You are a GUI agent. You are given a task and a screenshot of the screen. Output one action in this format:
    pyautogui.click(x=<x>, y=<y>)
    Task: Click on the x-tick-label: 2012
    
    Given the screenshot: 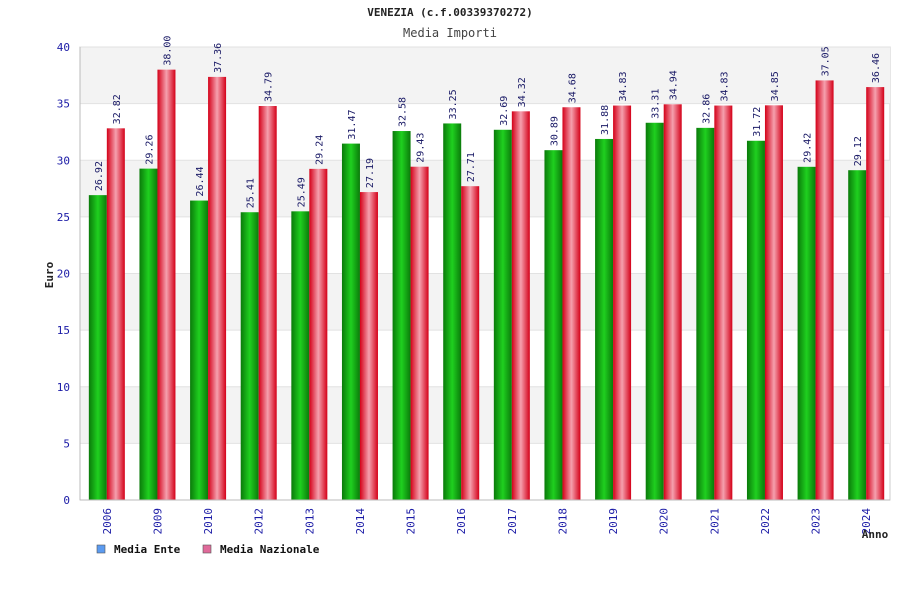 What is the action you would take?
    pyautogui.click(x=259, y=521)
    